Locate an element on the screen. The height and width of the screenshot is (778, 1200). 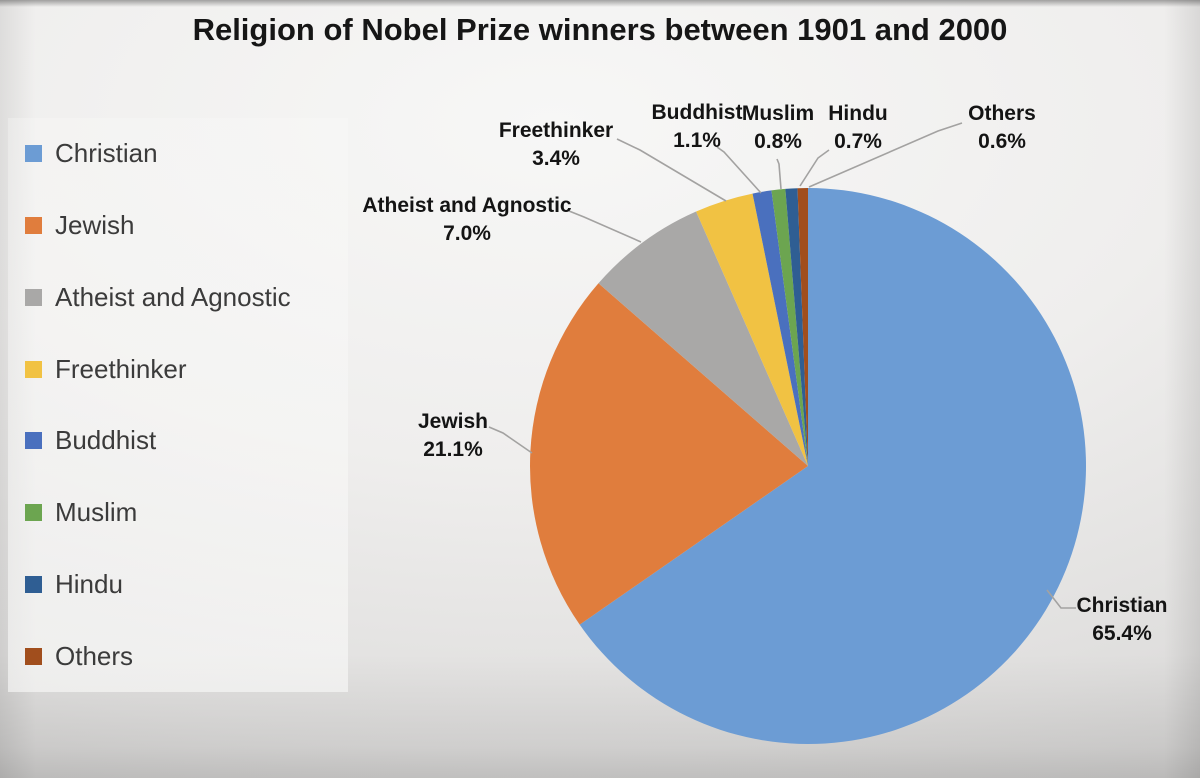
data-label-value: 21.1% is located at coordinates (453, 449).